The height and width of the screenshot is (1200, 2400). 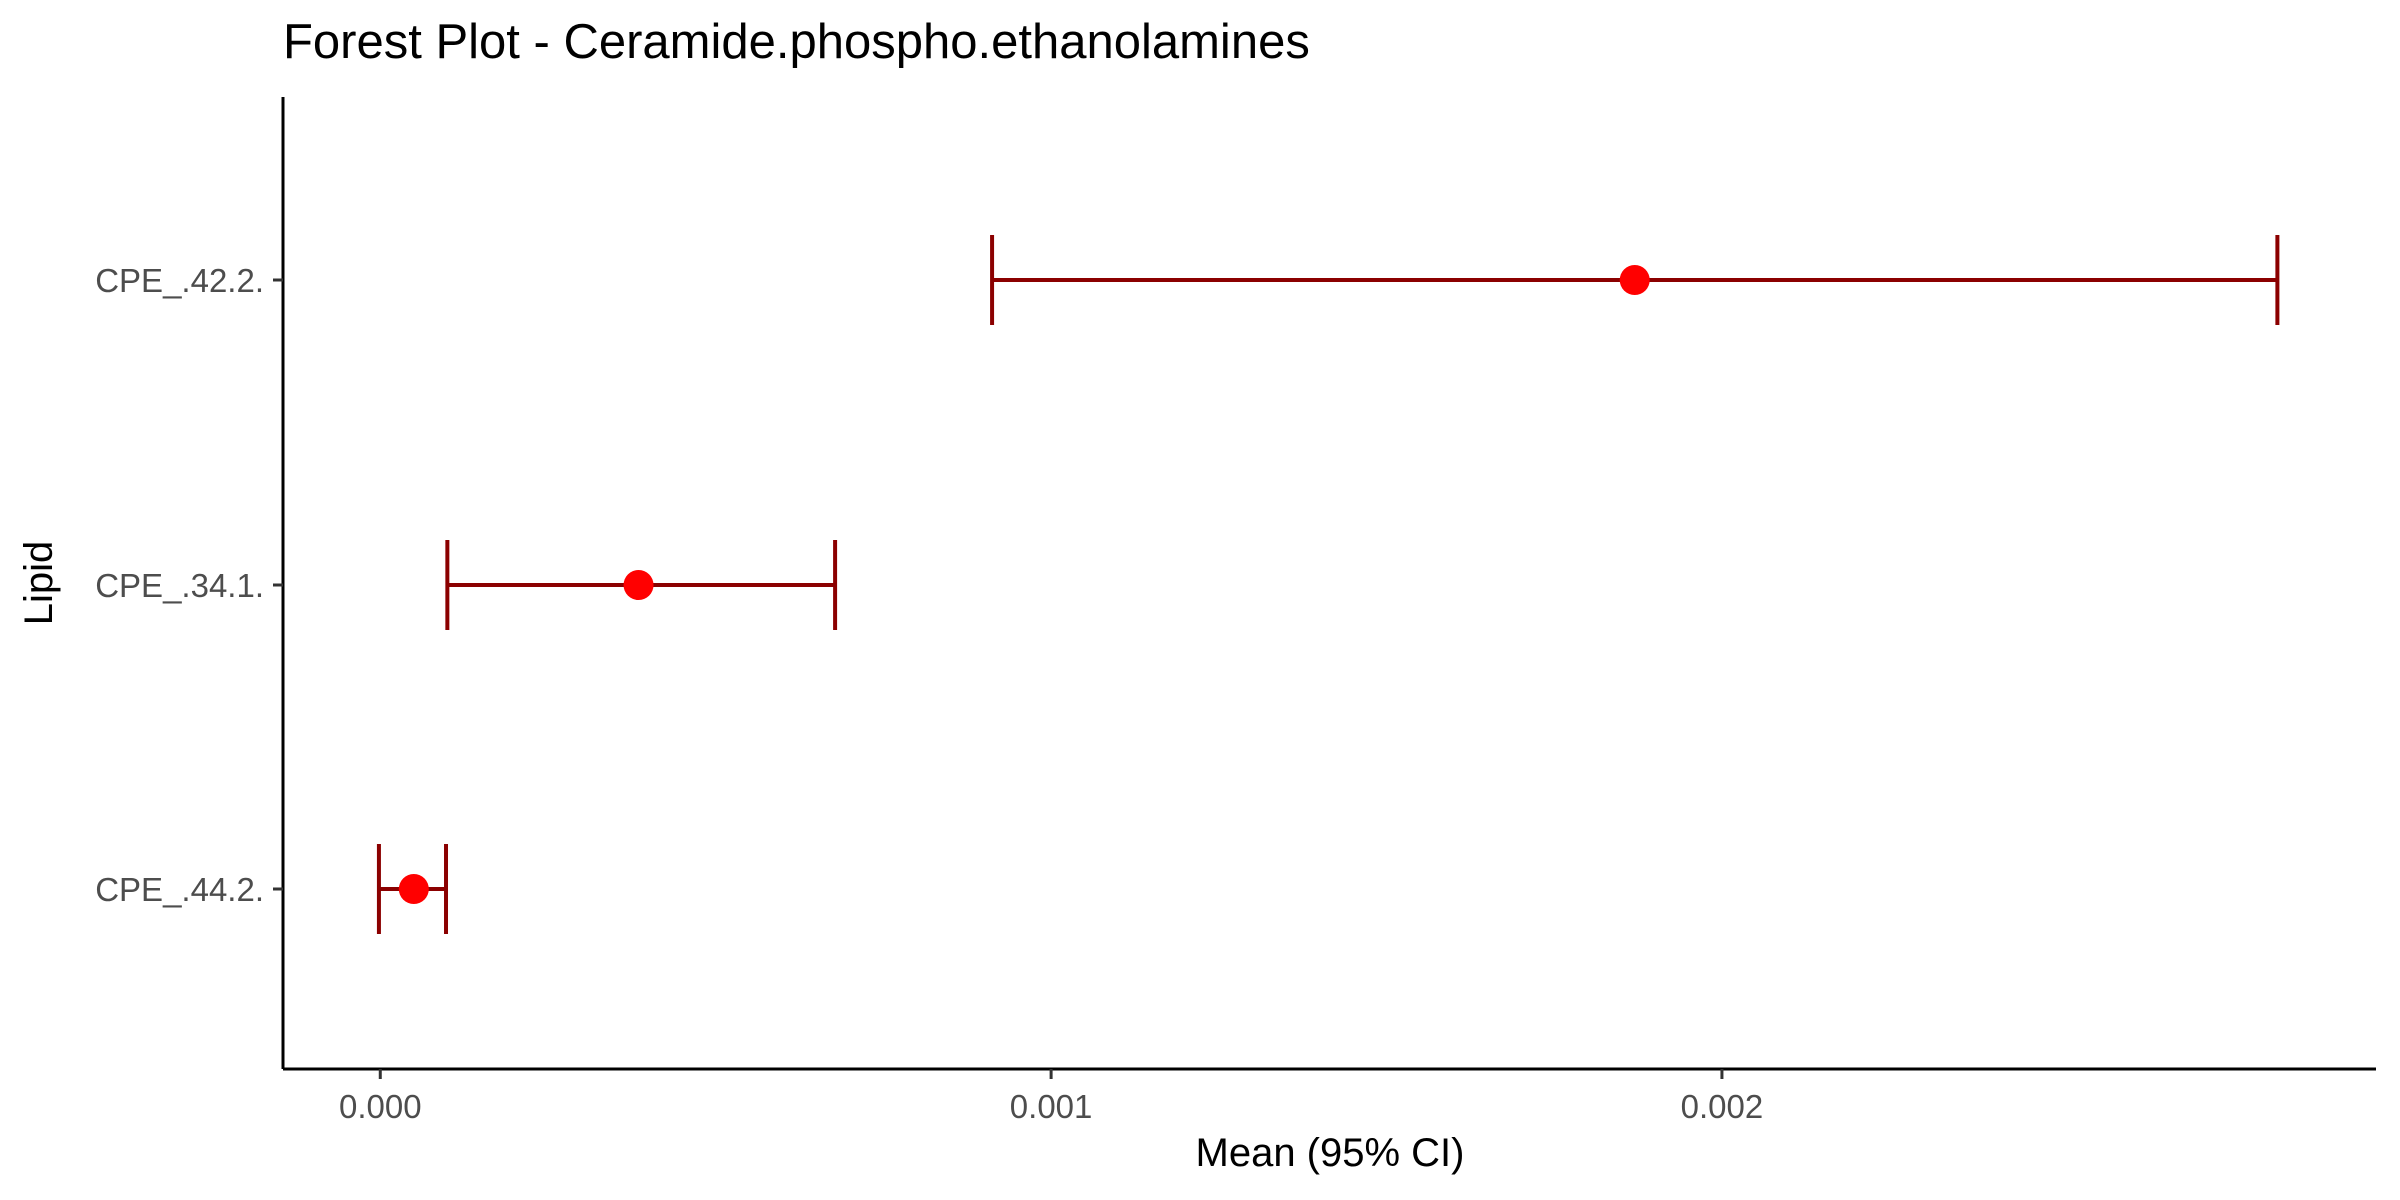 What do you see at coordinates (1330, 1153) in the screenshot?
I see `x-axis-title: Mean (95% CI)` at bounding box center [1330, 1153].